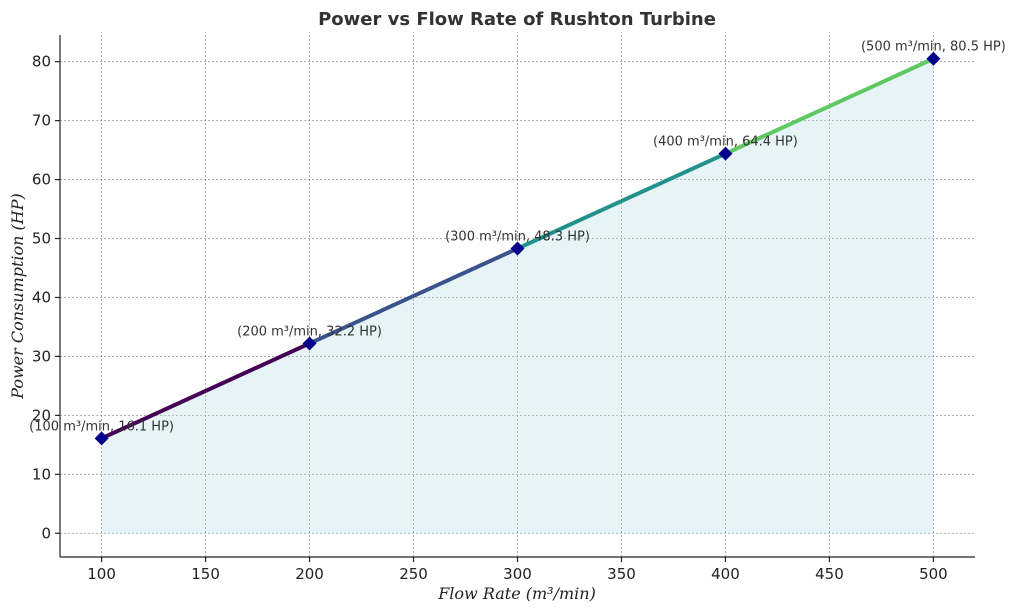 The height and width of the screenshot is (613, 1024). What do you see at coordinates (101, 426) in the screenshot?
I see `data-label: (100 m³/min, 16.1 HP)` at bounding box center [101, 426].